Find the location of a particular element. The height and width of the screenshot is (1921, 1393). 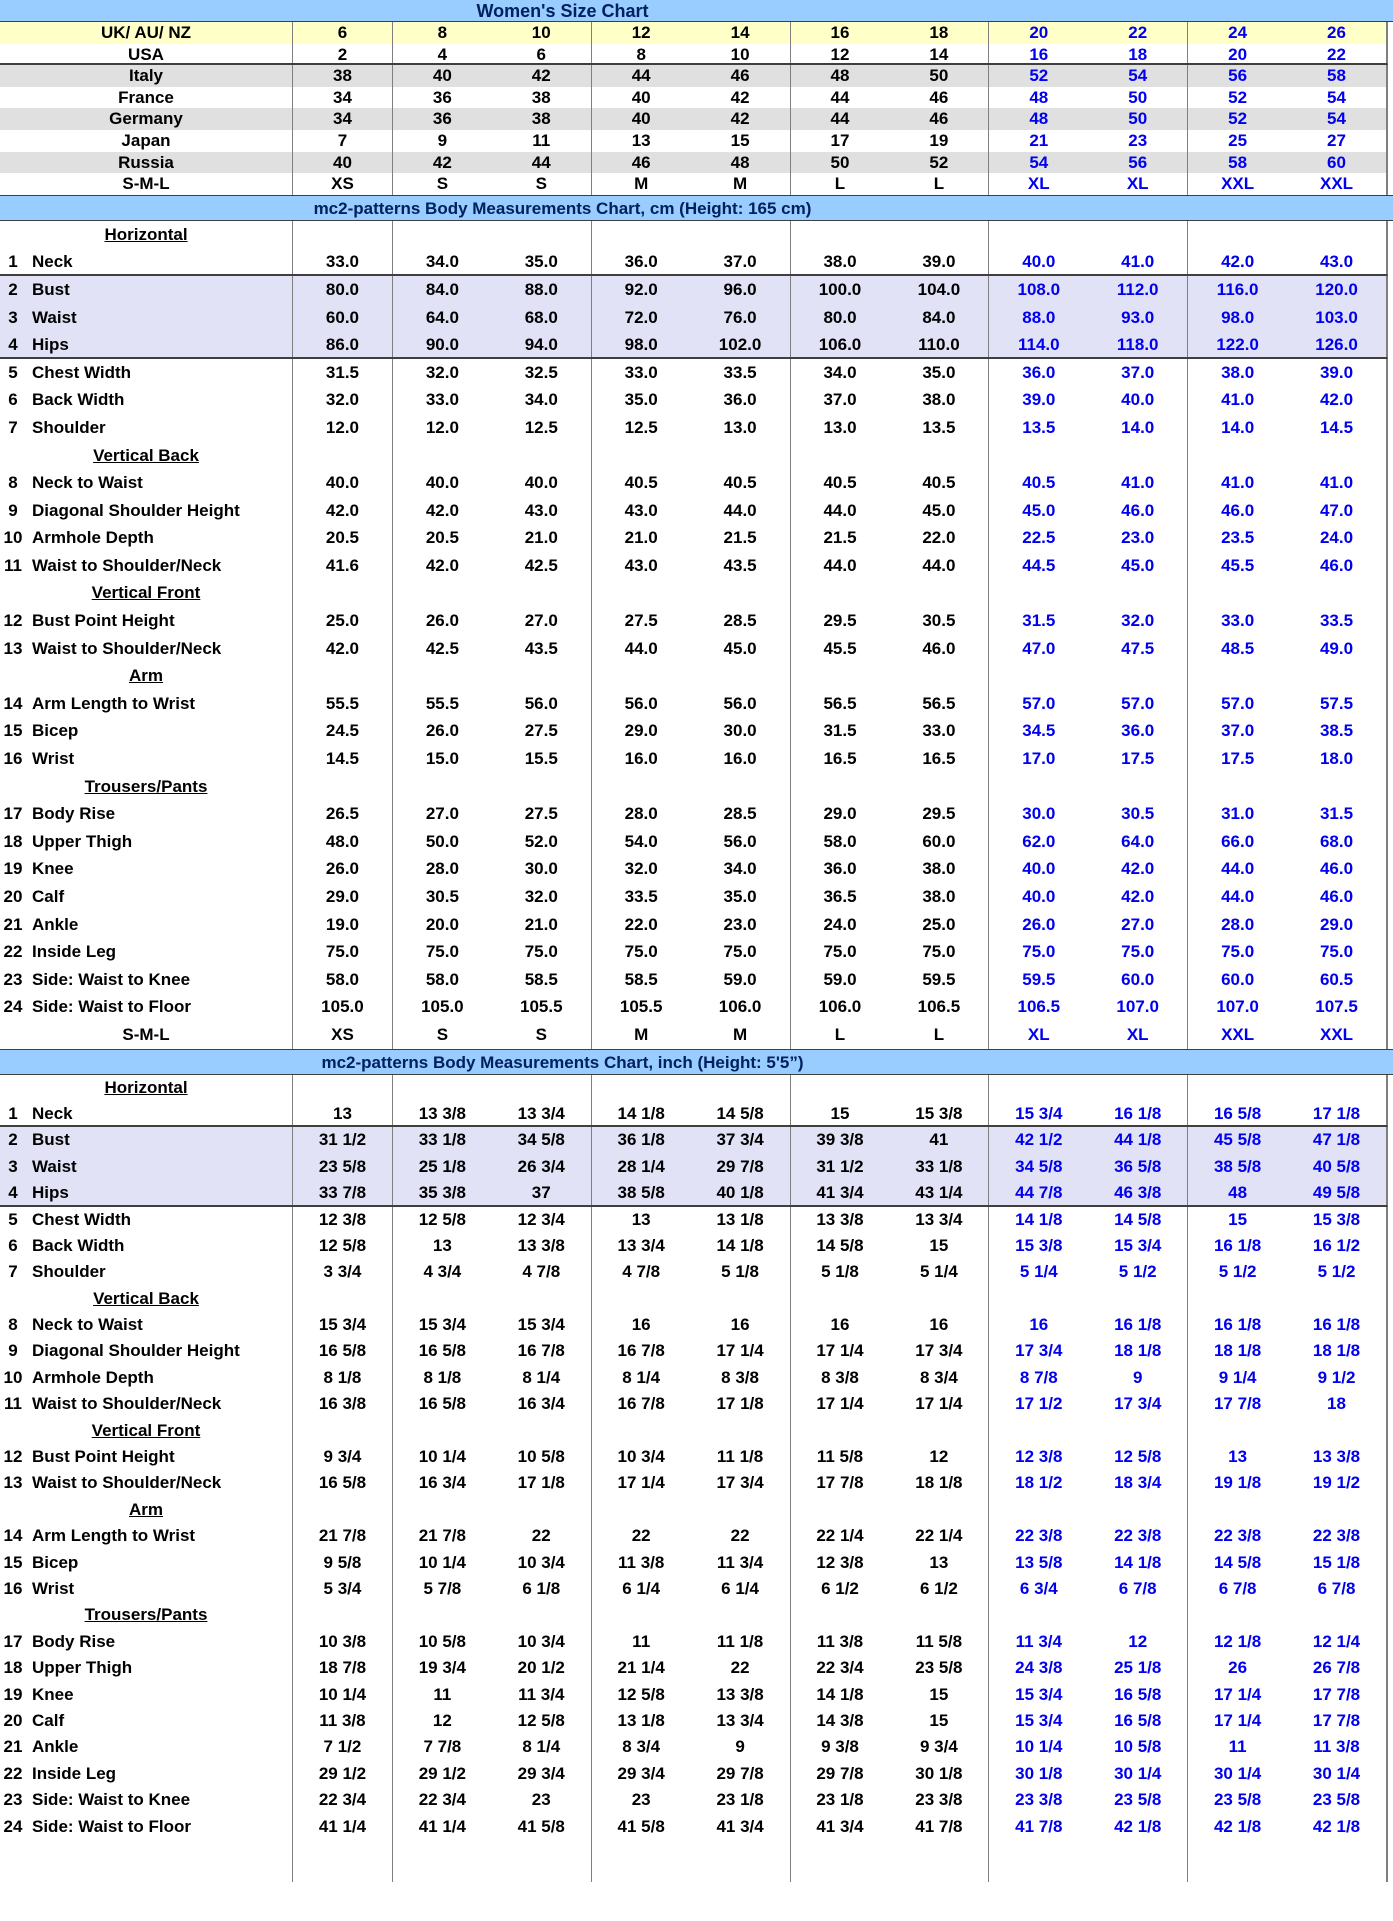

measure-cell: 39 3/8 is located at coordinates (840, 1140).